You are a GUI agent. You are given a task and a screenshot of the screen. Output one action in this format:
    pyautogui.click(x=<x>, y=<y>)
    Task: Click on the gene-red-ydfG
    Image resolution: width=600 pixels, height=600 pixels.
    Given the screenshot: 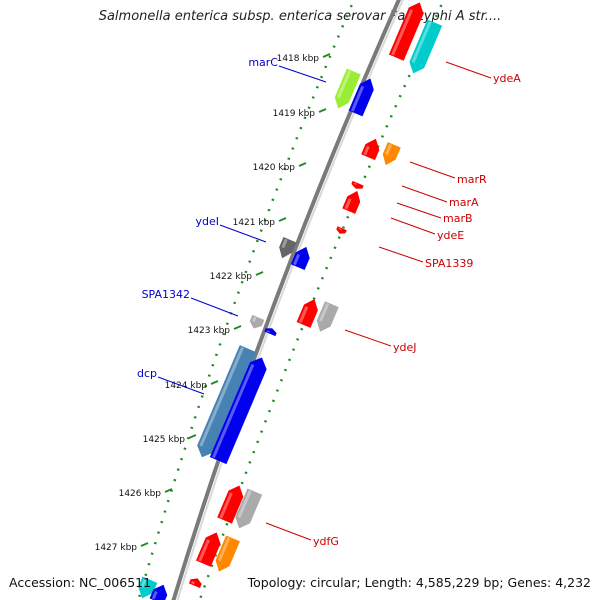 What is the action you would take?
    pyautogui.click(x=232, y=503)
    